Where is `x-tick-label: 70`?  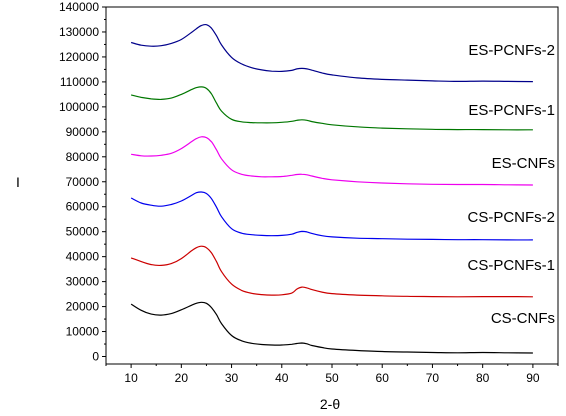
x-tick-label: 70 is located at coordinates (433, 378).